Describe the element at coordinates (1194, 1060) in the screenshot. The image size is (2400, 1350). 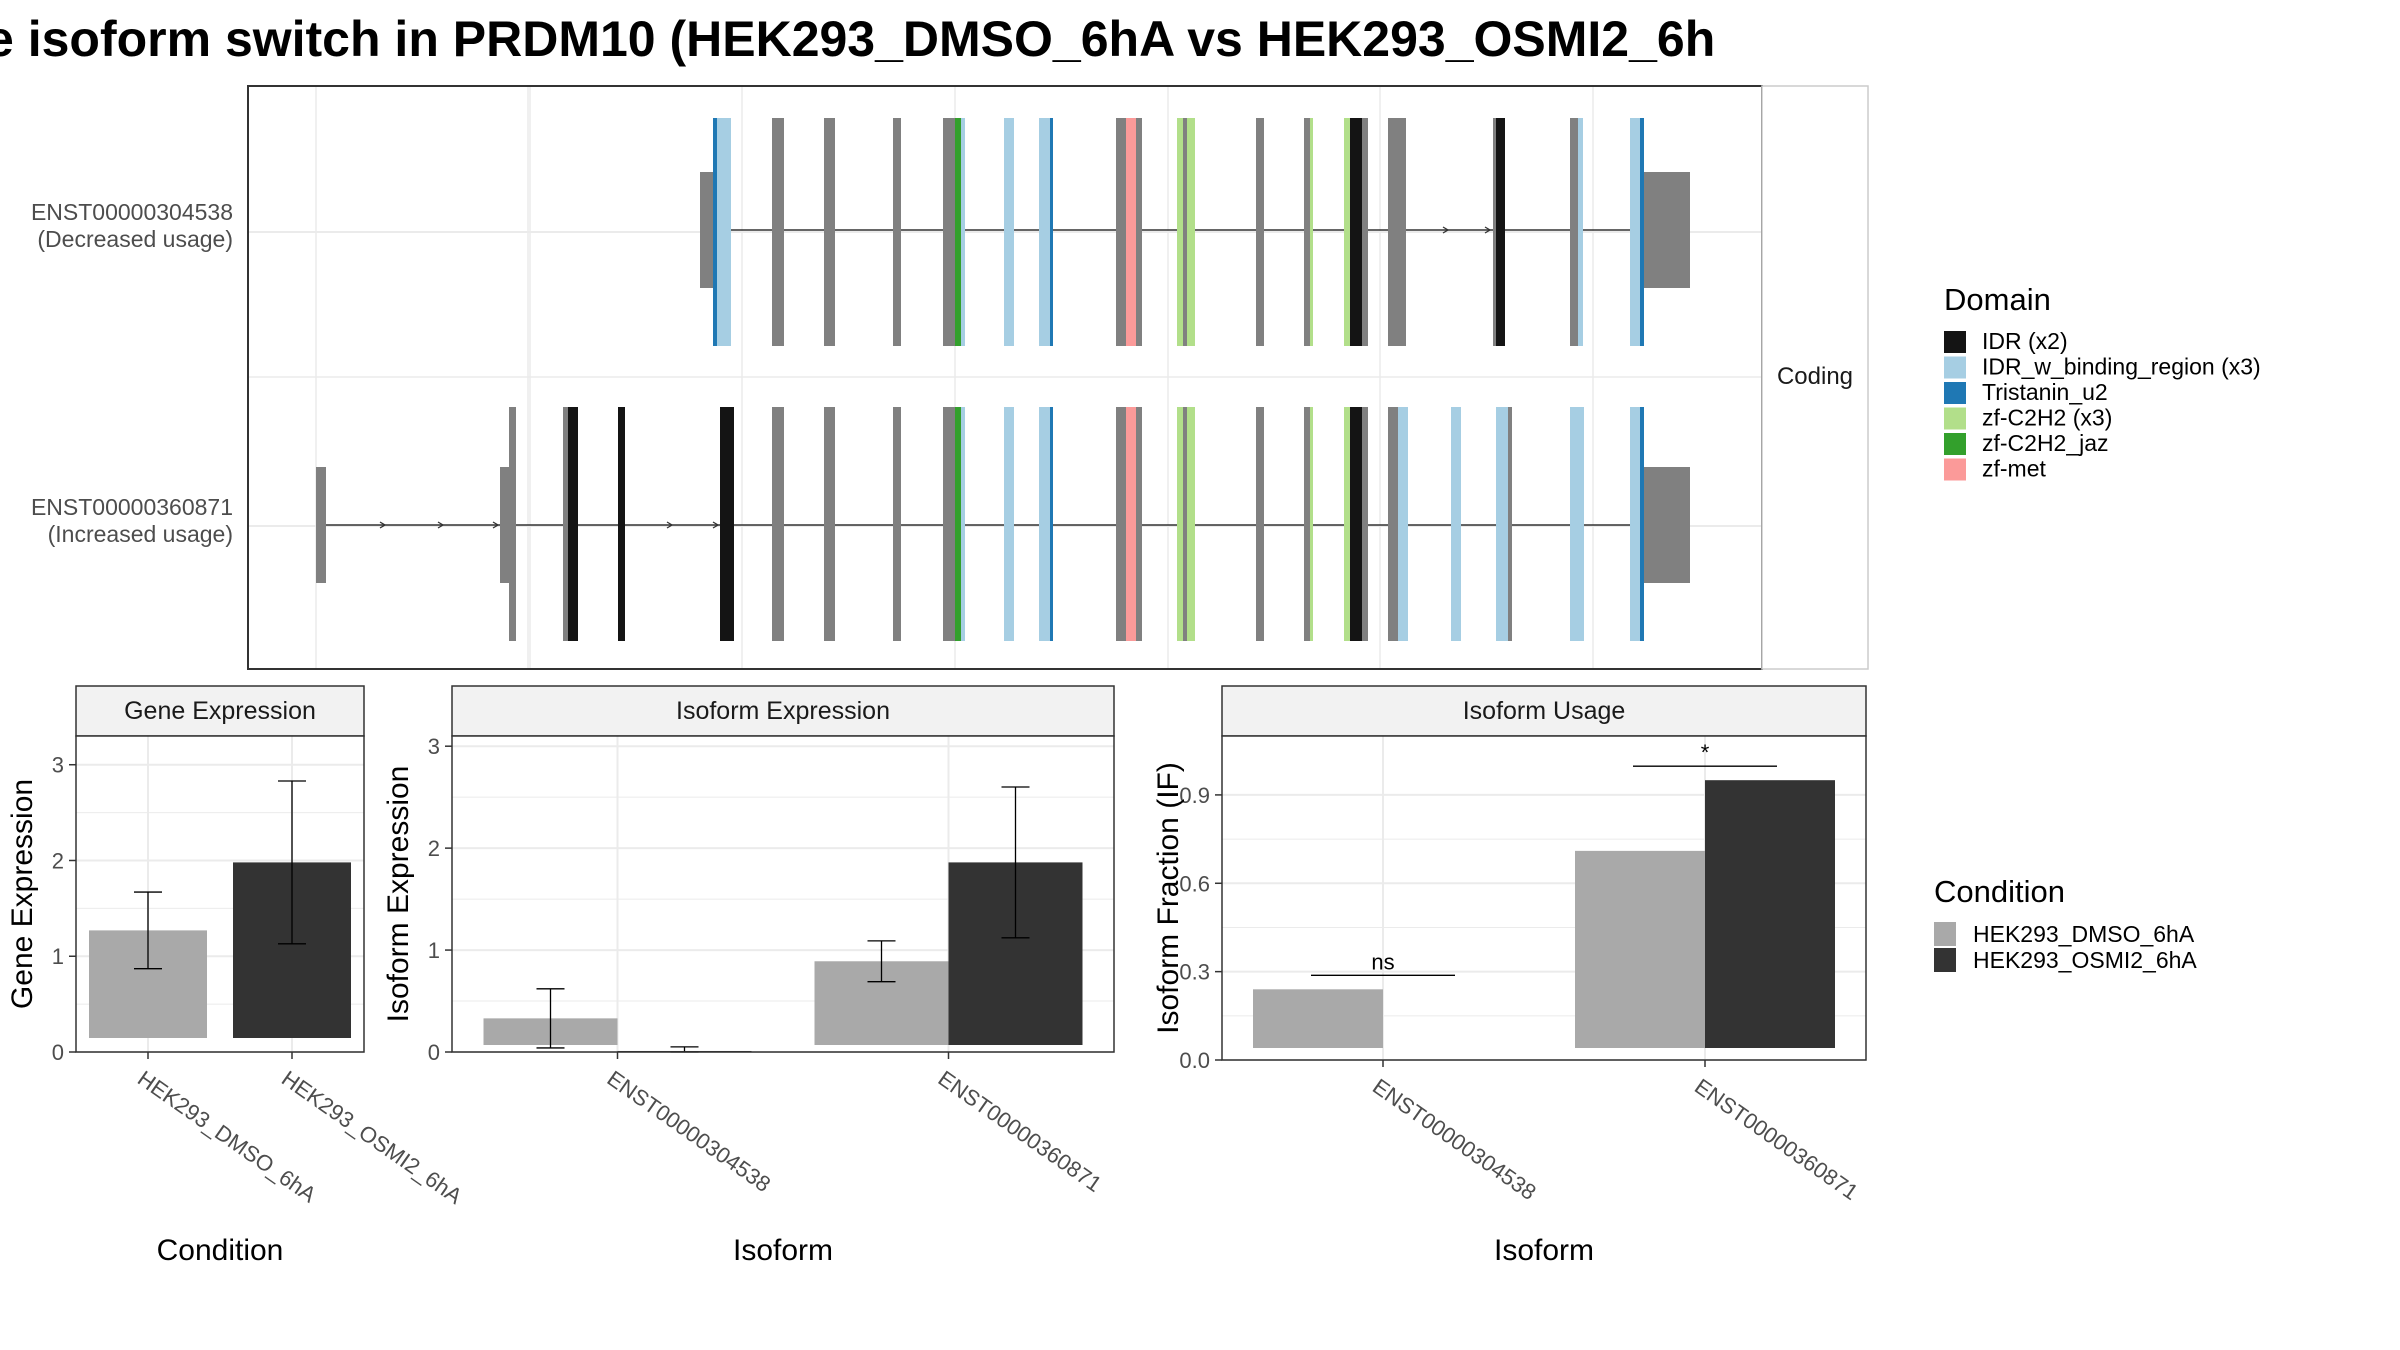
I see `y-tick-label: 0.0` at that location.